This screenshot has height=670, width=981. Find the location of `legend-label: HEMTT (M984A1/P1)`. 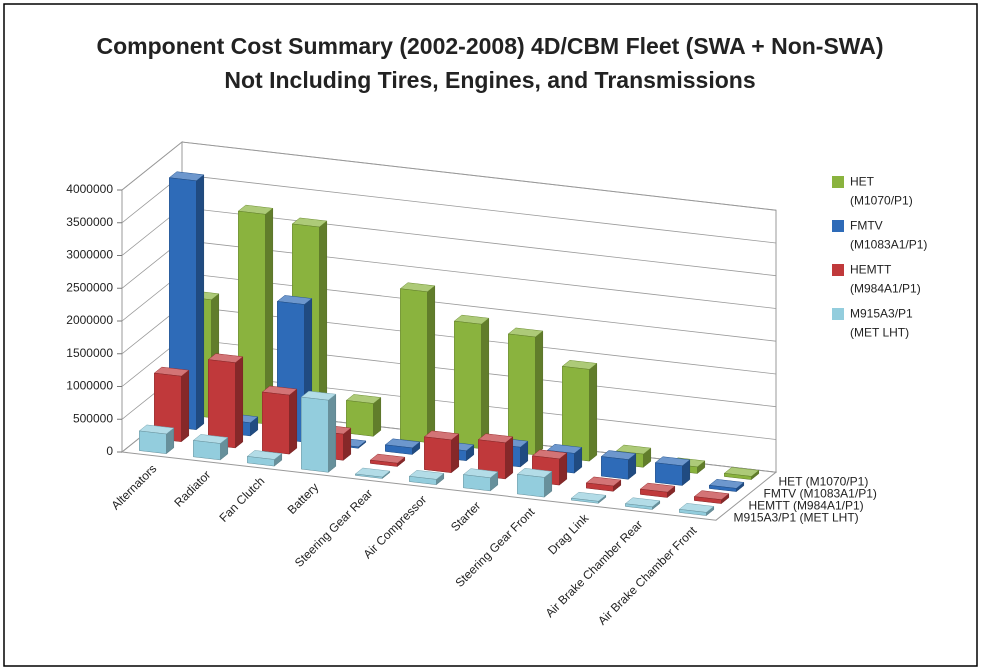

legend-label: HEMTT (M984A1/P1) is located at coordinates (885, 279).